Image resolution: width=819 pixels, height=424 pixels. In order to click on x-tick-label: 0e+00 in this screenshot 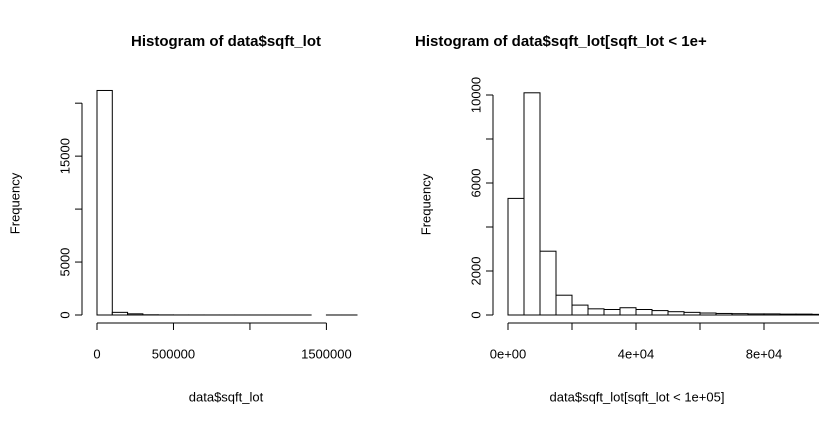, I will do `click(508, 353)`.